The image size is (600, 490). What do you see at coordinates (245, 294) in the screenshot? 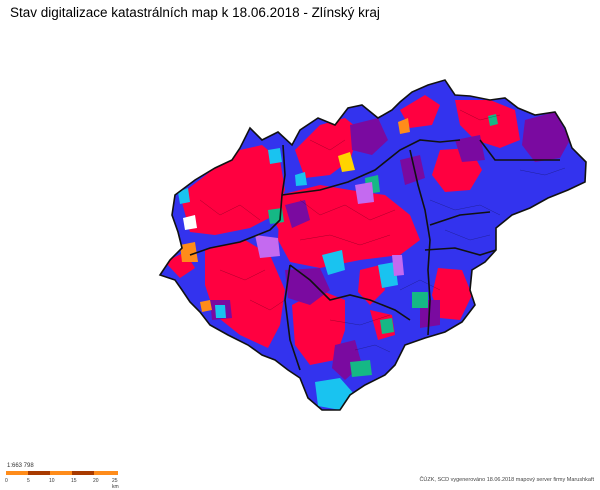
I see `area-red-southwest` at bounding box center [245, 294].